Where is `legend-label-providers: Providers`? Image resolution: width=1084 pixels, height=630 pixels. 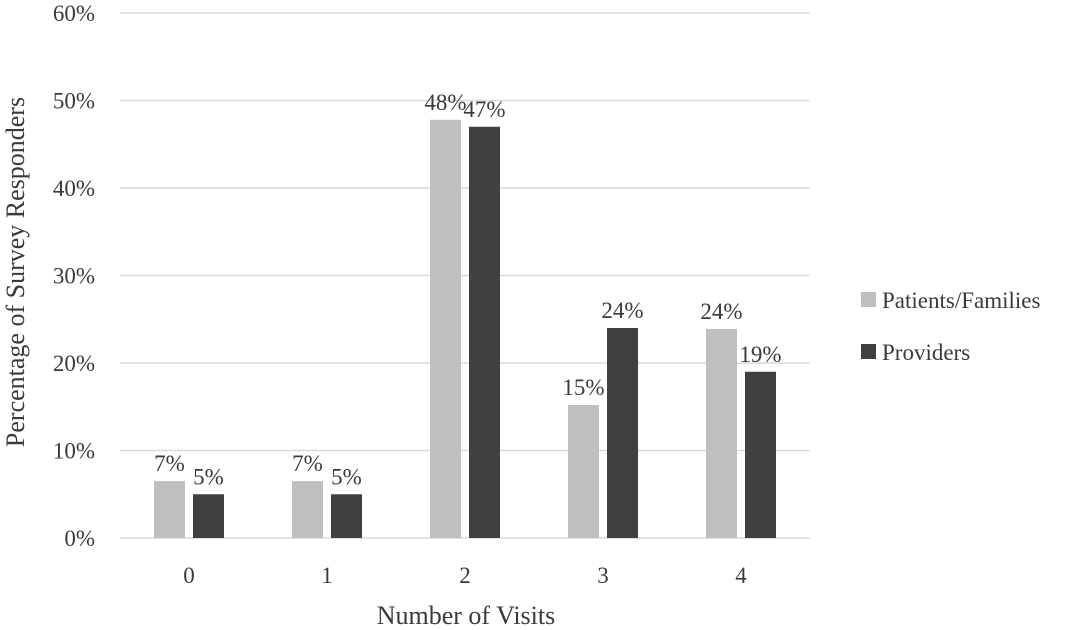
legend-label-providers: Providers is located at coordinates (926, 352).